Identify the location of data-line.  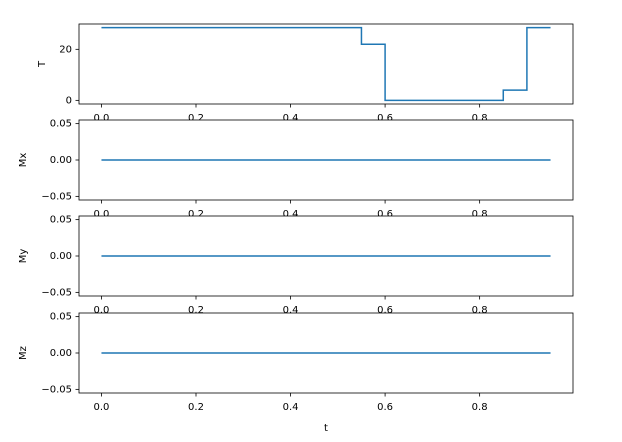
(326, 64).